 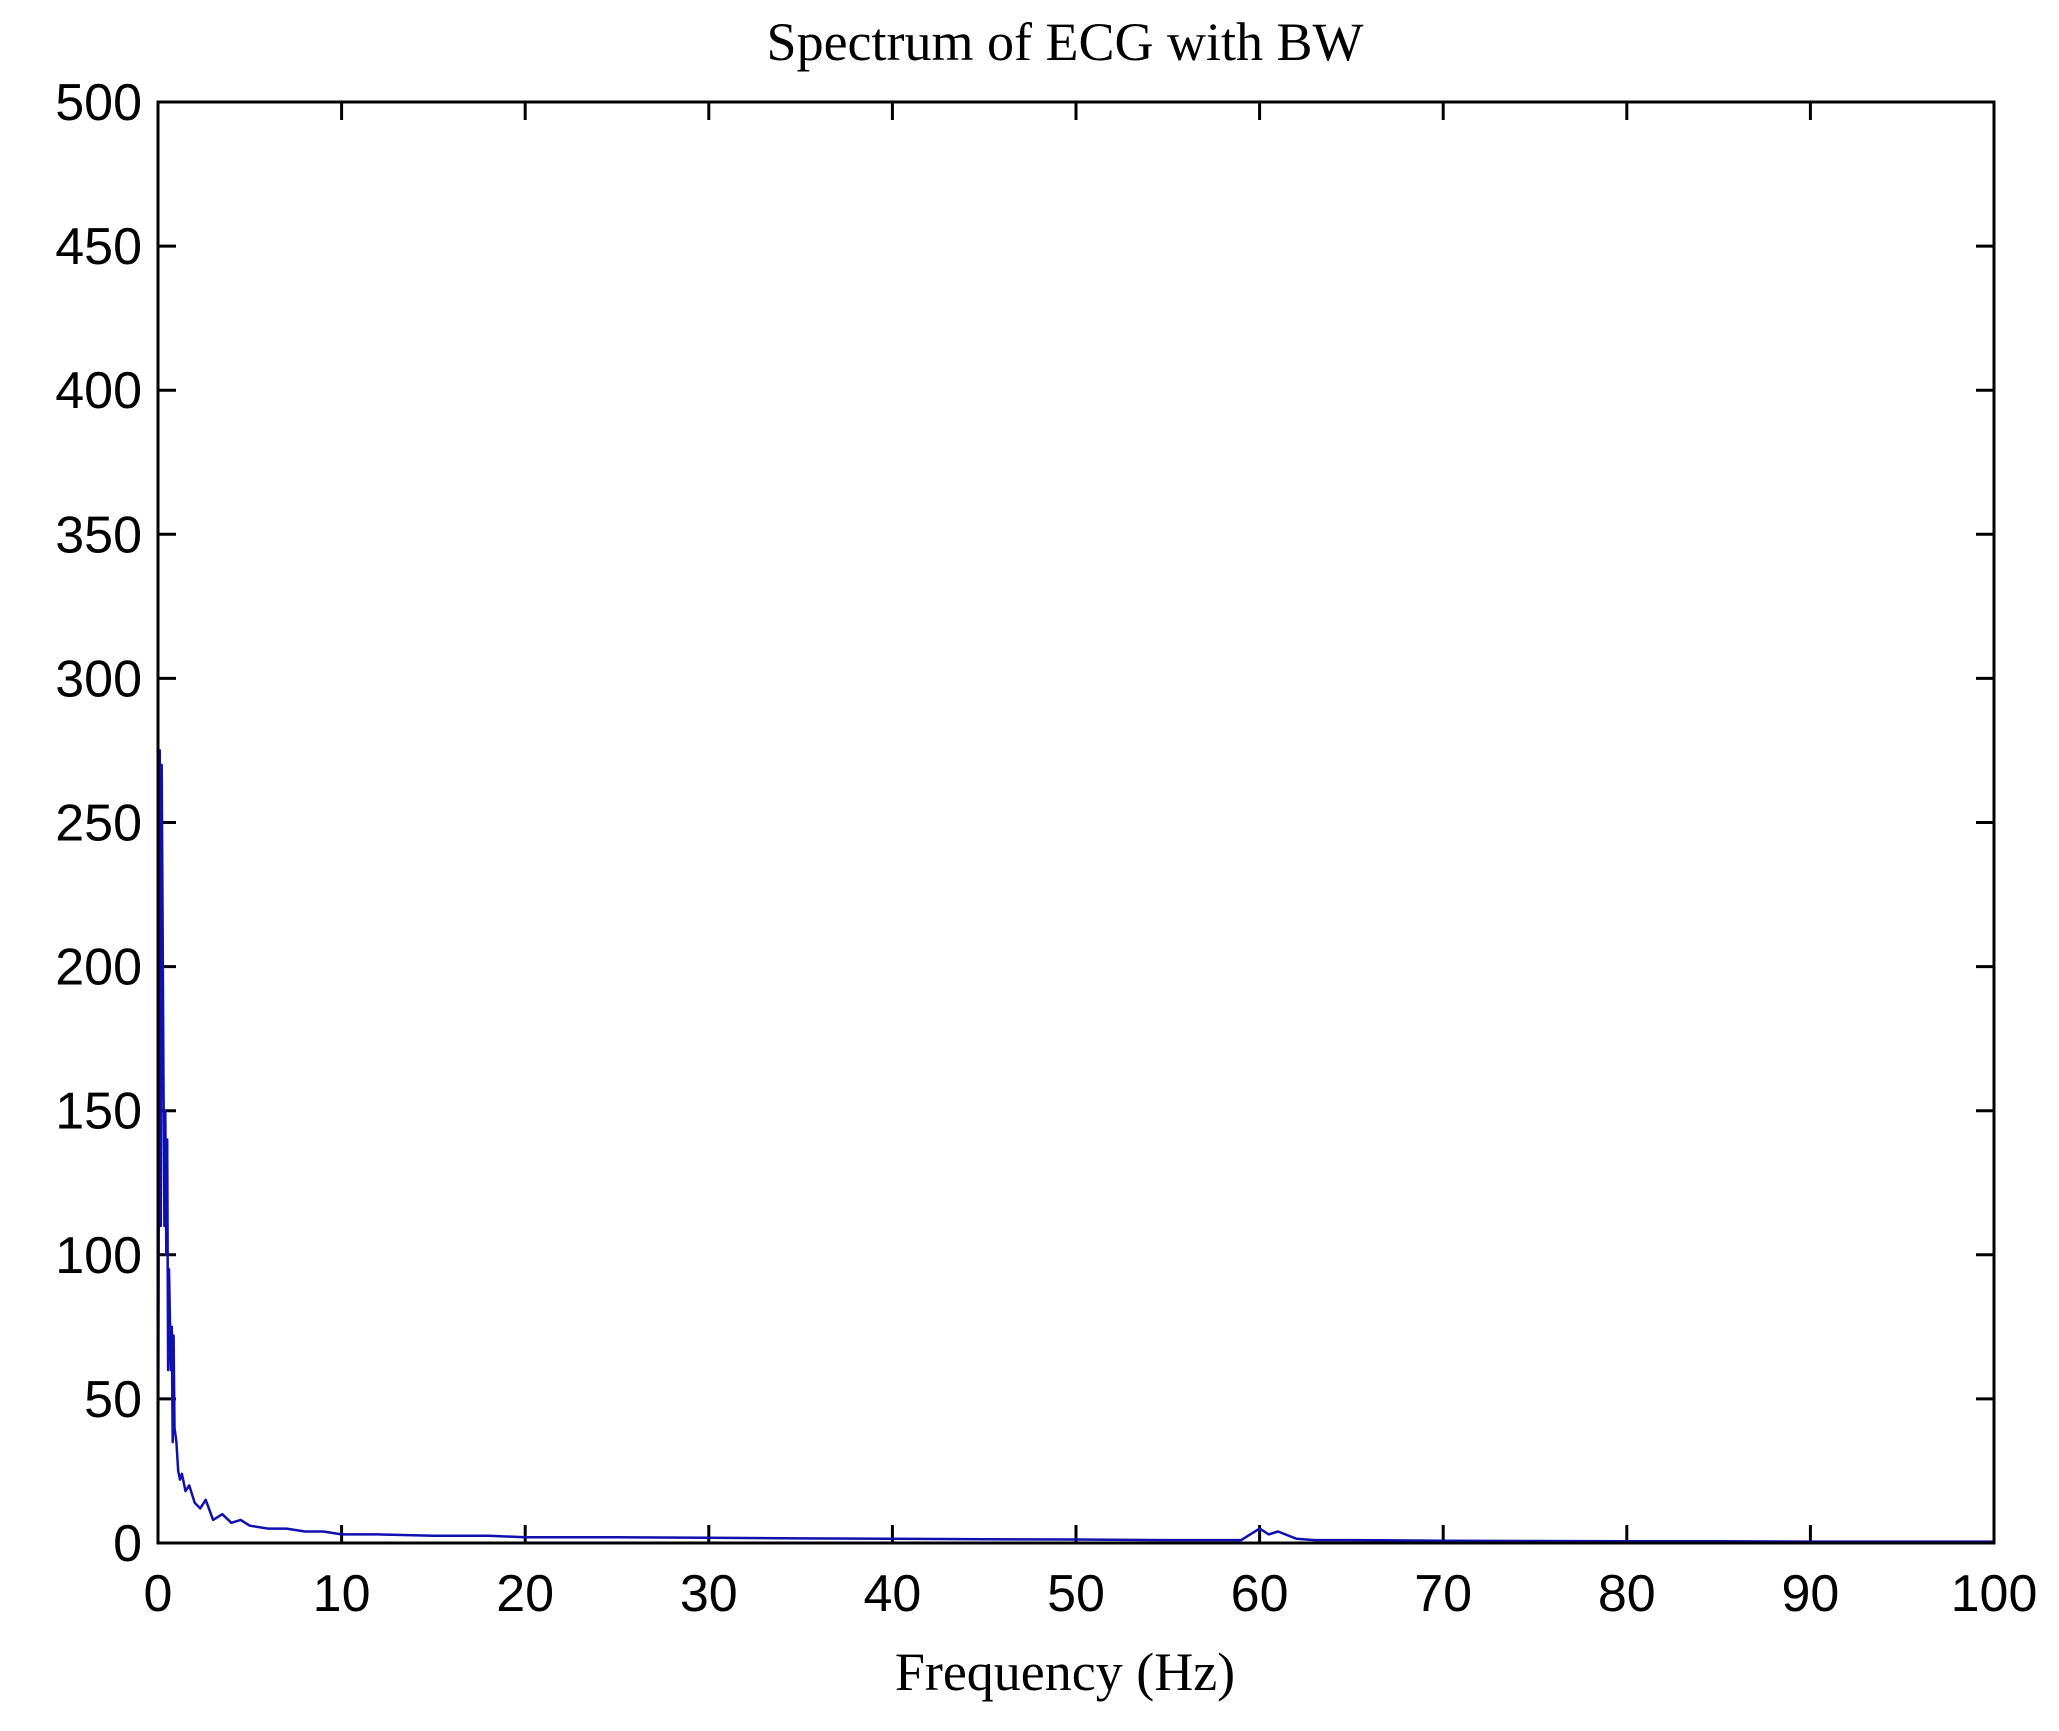 What do you see at coordinates (158, 1594) in the screenshot?
I see `x-tick-label: 0` at bounding box center [158, 1594].